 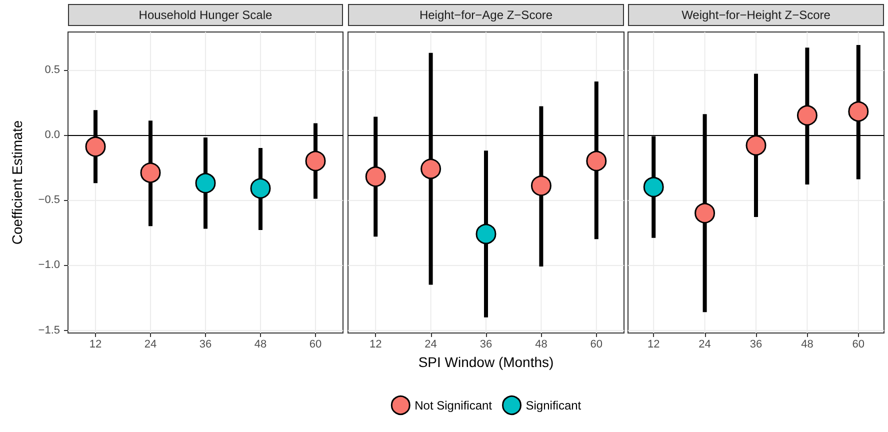 I want to click on chart-title: Height−for−Age Z−Score, so click(x=486, y=15).